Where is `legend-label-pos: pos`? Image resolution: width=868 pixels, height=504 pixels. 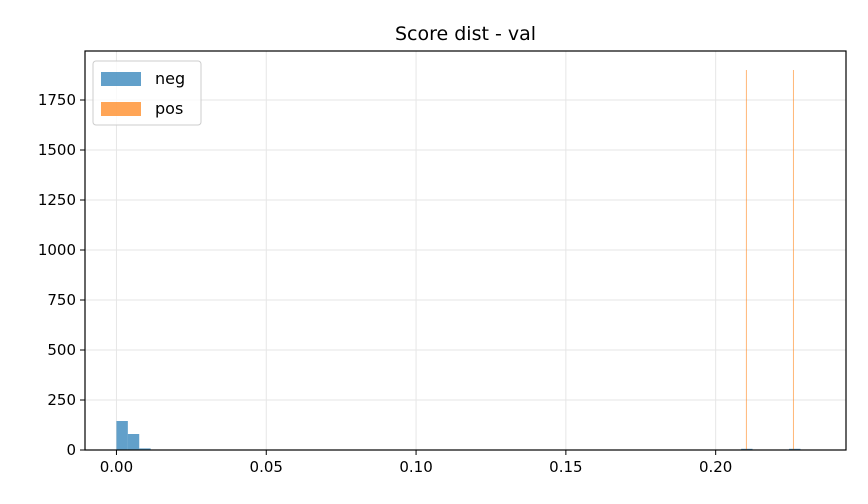
legend-label-pos: pos is located at coordinates (169, 108).